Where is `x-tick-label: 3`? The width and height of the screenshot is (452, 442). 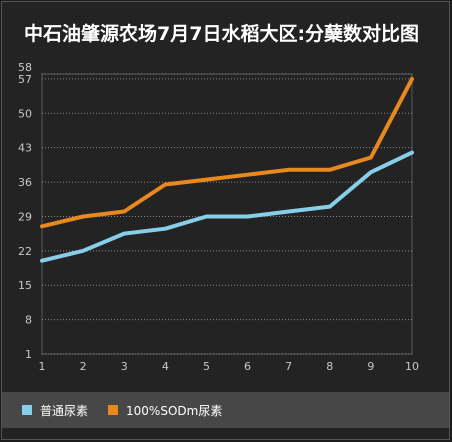
x-tick-label: 3 is located at coordinates (124, 366).